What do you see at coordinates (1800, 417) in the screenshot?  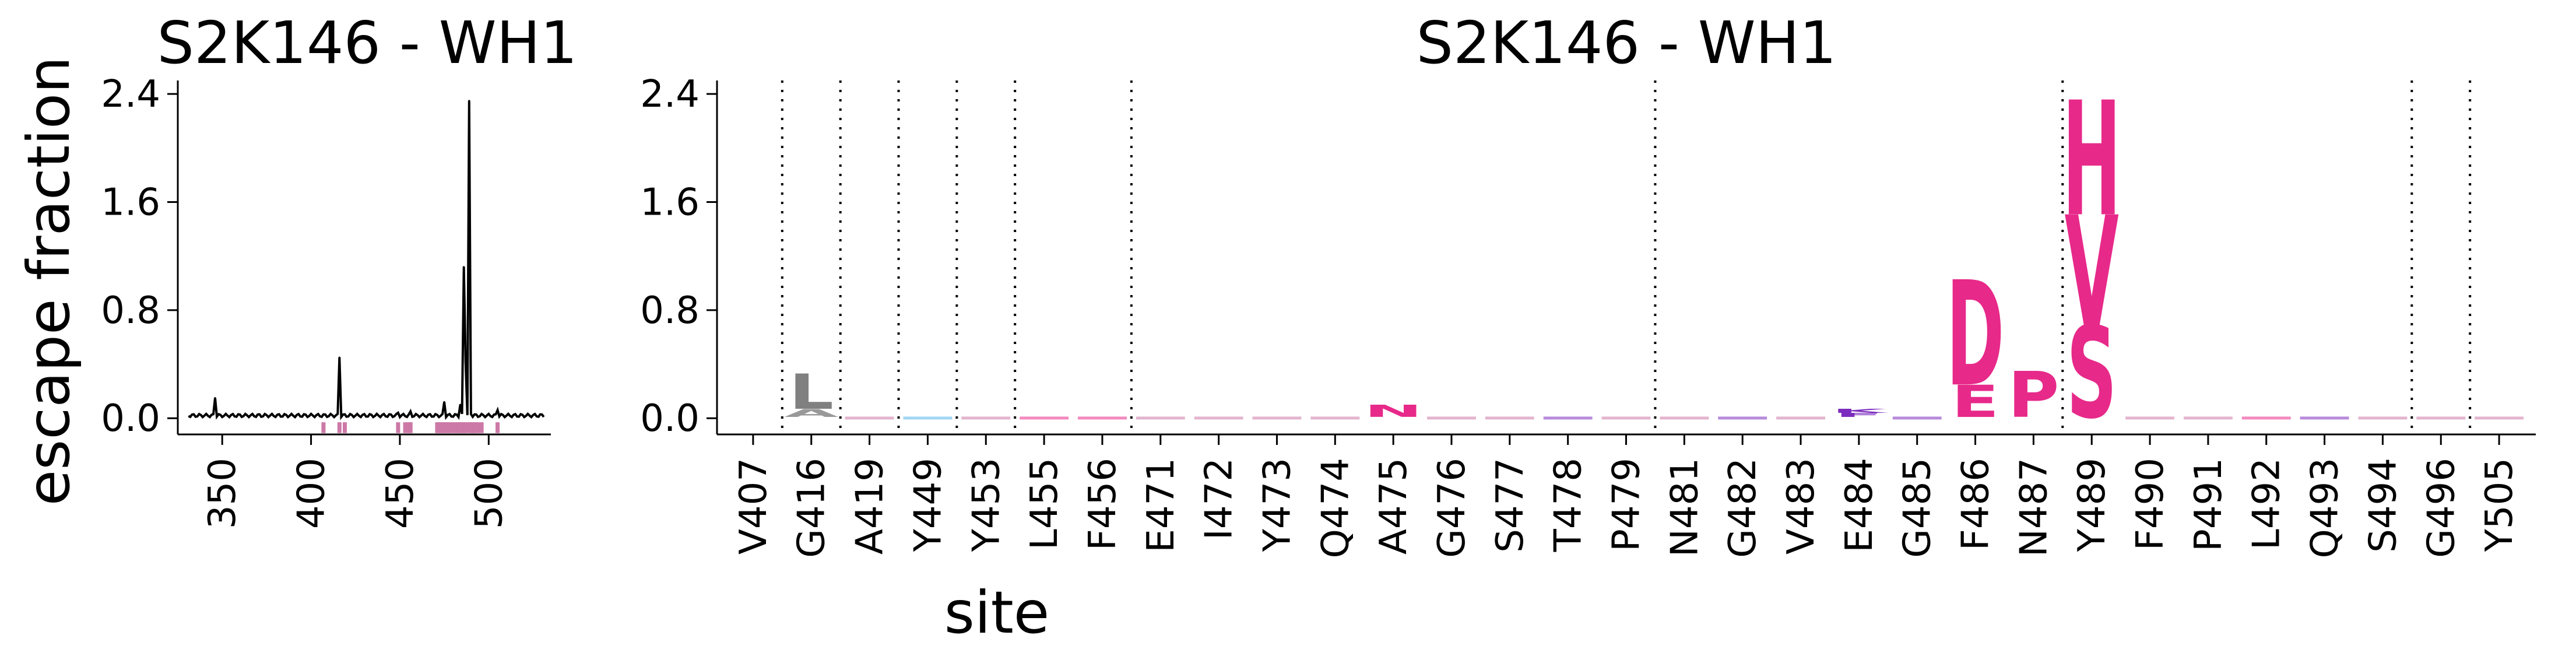 I see `faint-letters-V483` at bounding box center [1800, 417].